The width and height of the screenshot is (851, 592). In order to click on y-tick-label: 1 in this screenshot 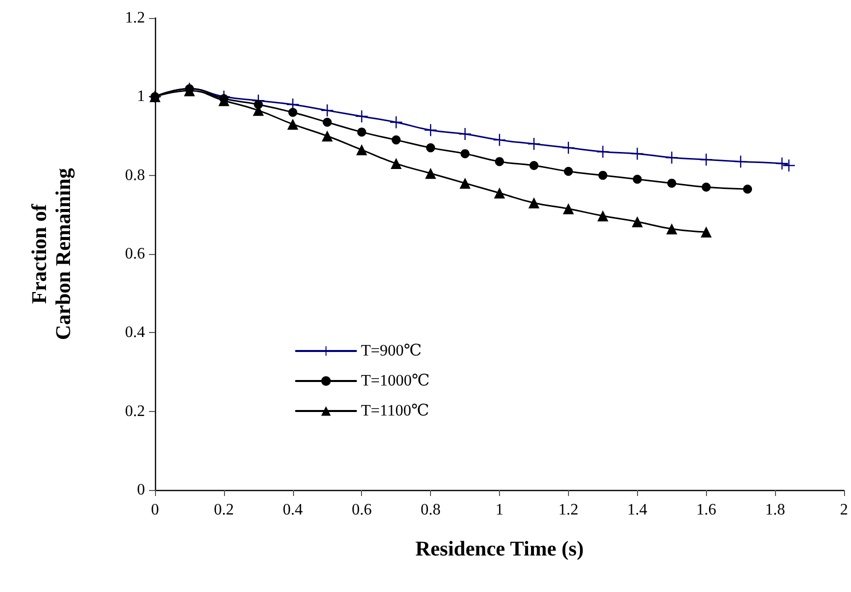, I will do `click(141, 97)`.